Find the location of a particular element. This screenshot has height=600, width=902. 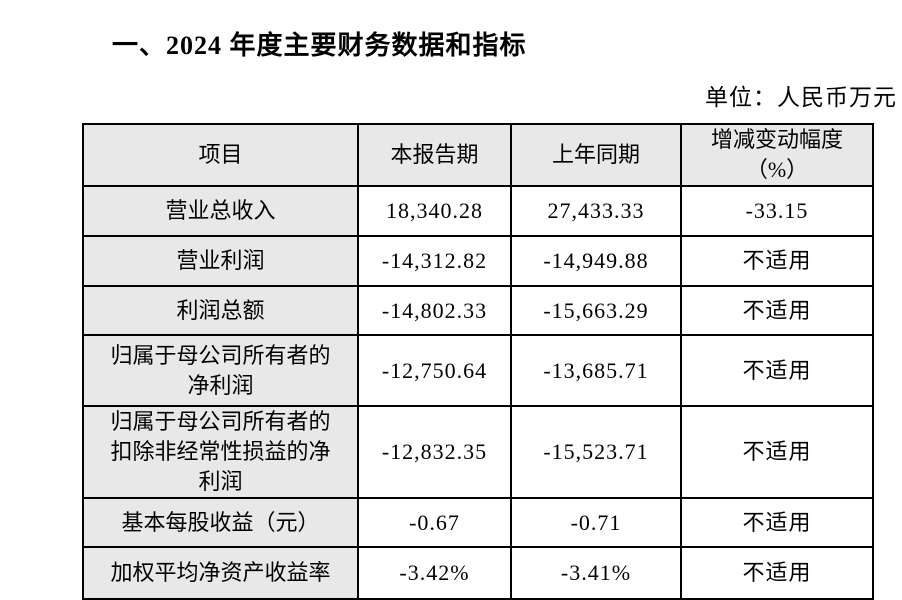

cell-current-period: -14,312.82 is located at coordinates (434, 261).